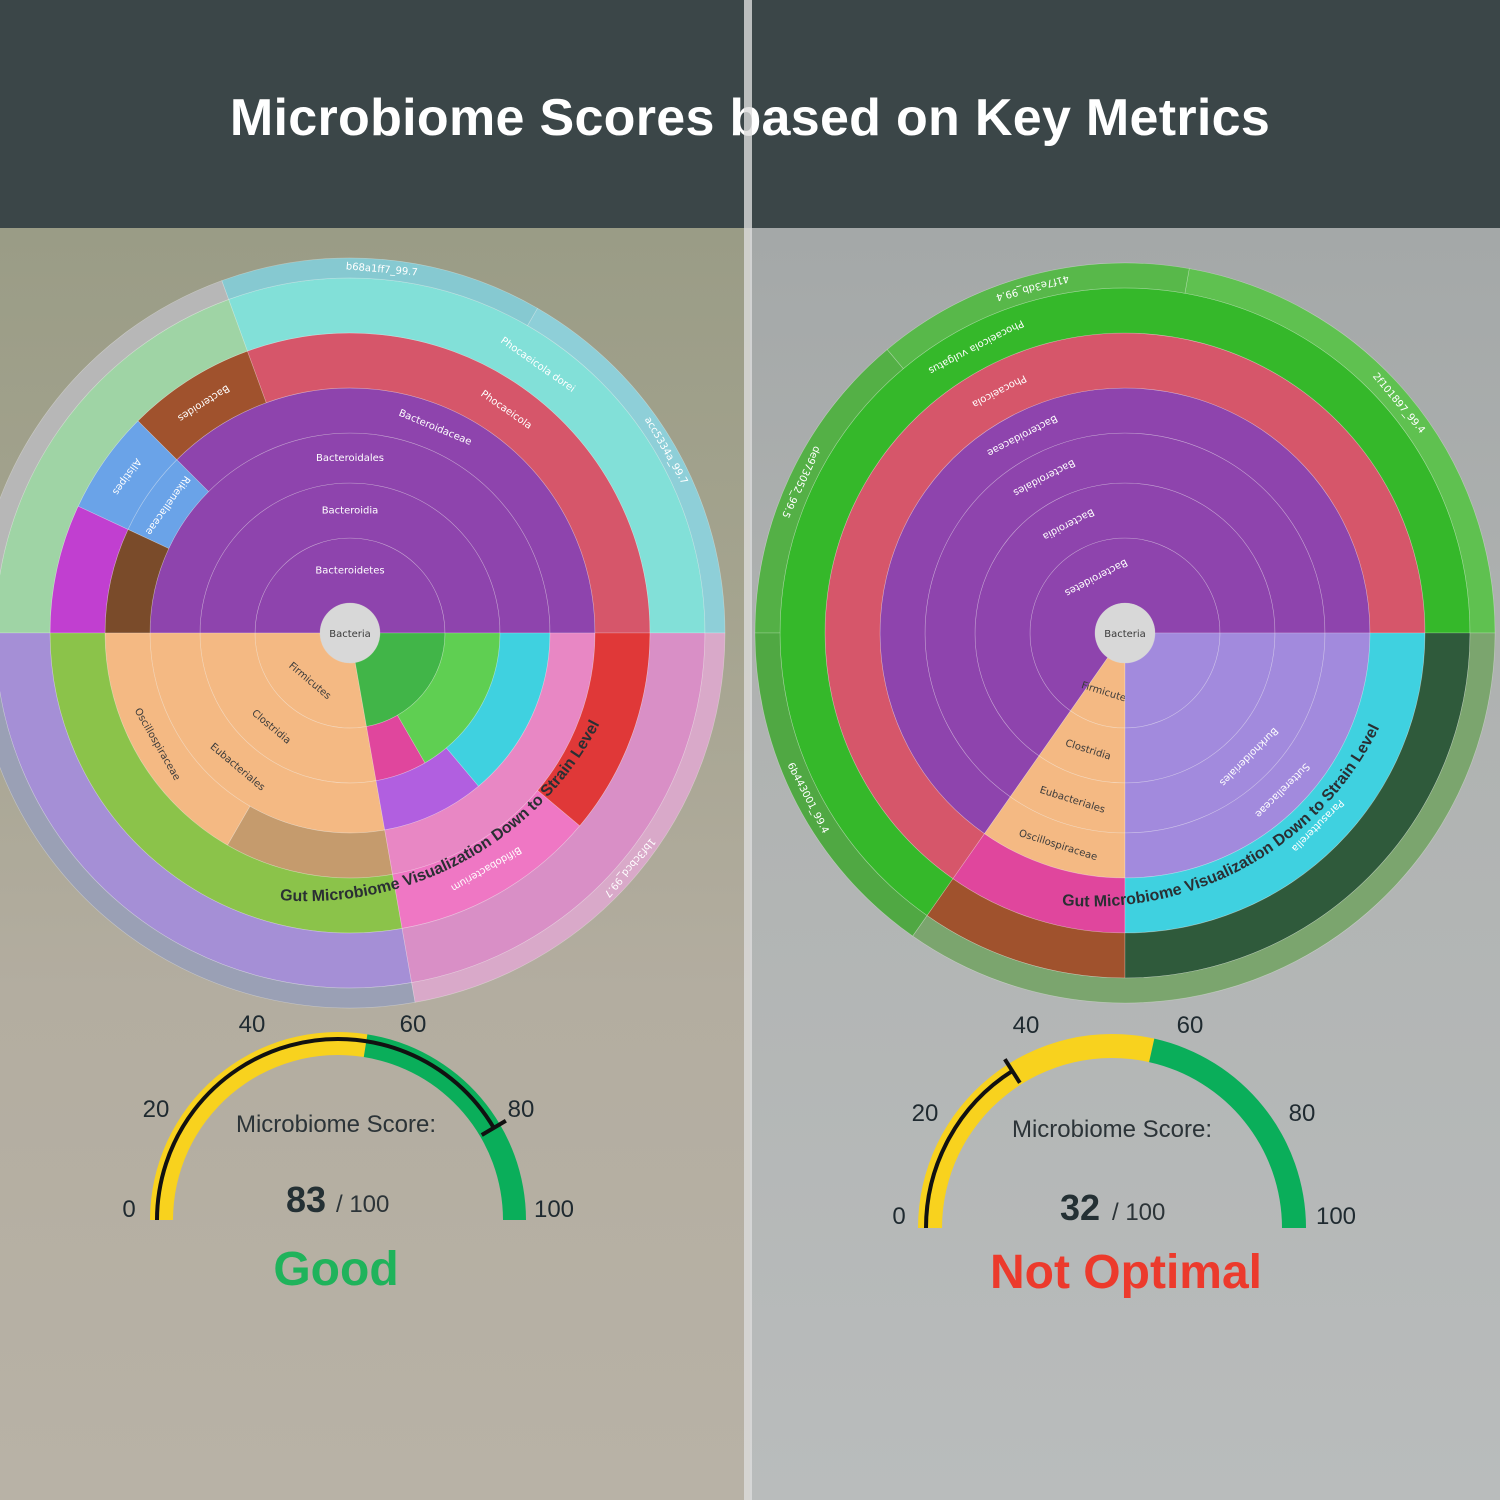 The height and width of the screenshot is (1500, 1500). Describe the element at coordinates (1126, 1272) in the screenshot. I see `gauge-status-not-optimal: Not Optimal` at that location.